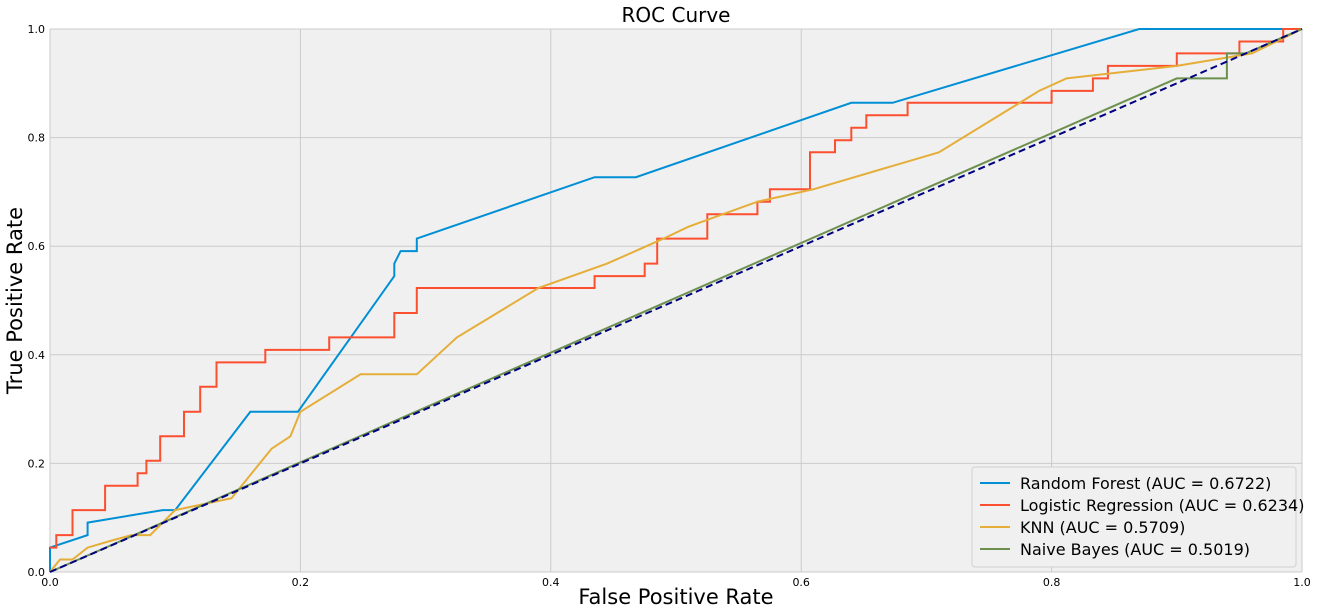 The width and height of the screenshot is (1317, 615). What do you see at coordinates (37, 572) in the screenshot?
I see `y-tick-label: 0.0` at bounding box center [37, 572].